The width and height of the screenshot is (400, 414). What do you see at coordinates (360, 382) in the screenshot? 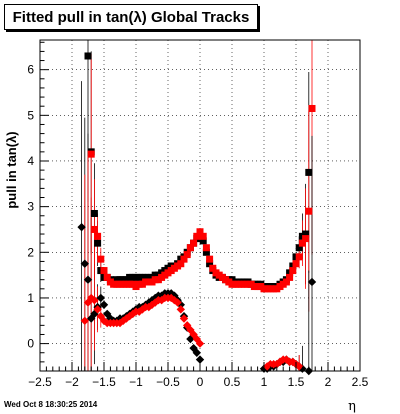
I see `x-tick-label: 2.5` at bounding box center [360, 382].